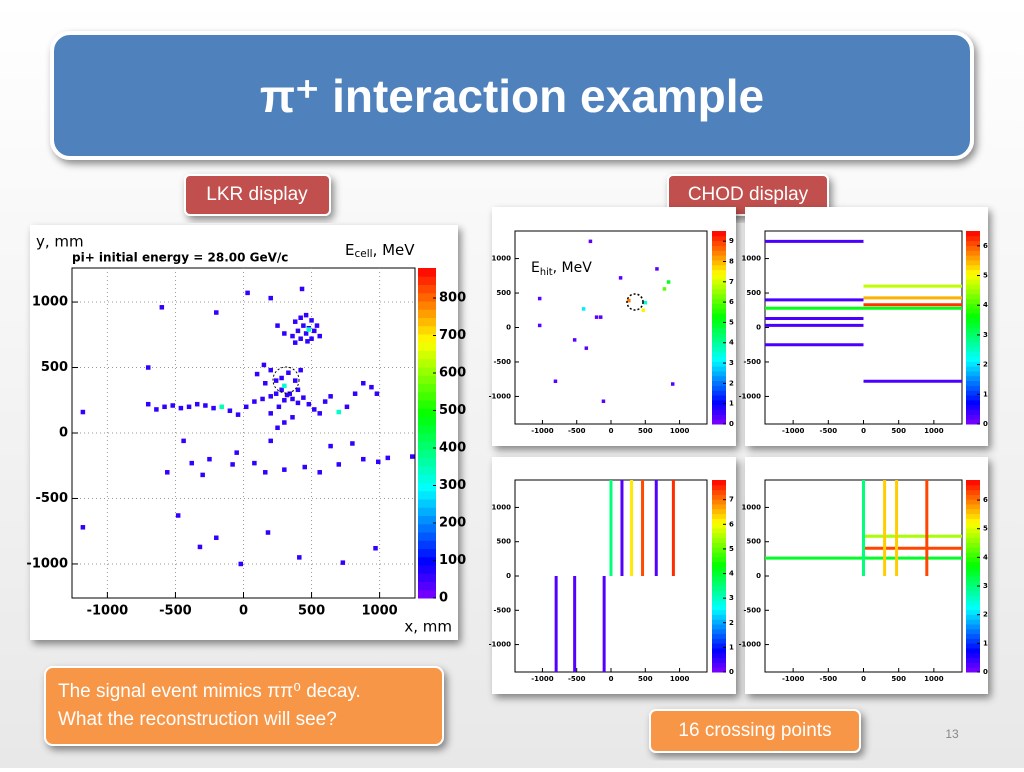 The width and height of the screenshot is (1024, 772). What do you see at coordinates (731, 363) in the screenshot?
I see `z-tick-label: 3` at bounding box center [731, 363].